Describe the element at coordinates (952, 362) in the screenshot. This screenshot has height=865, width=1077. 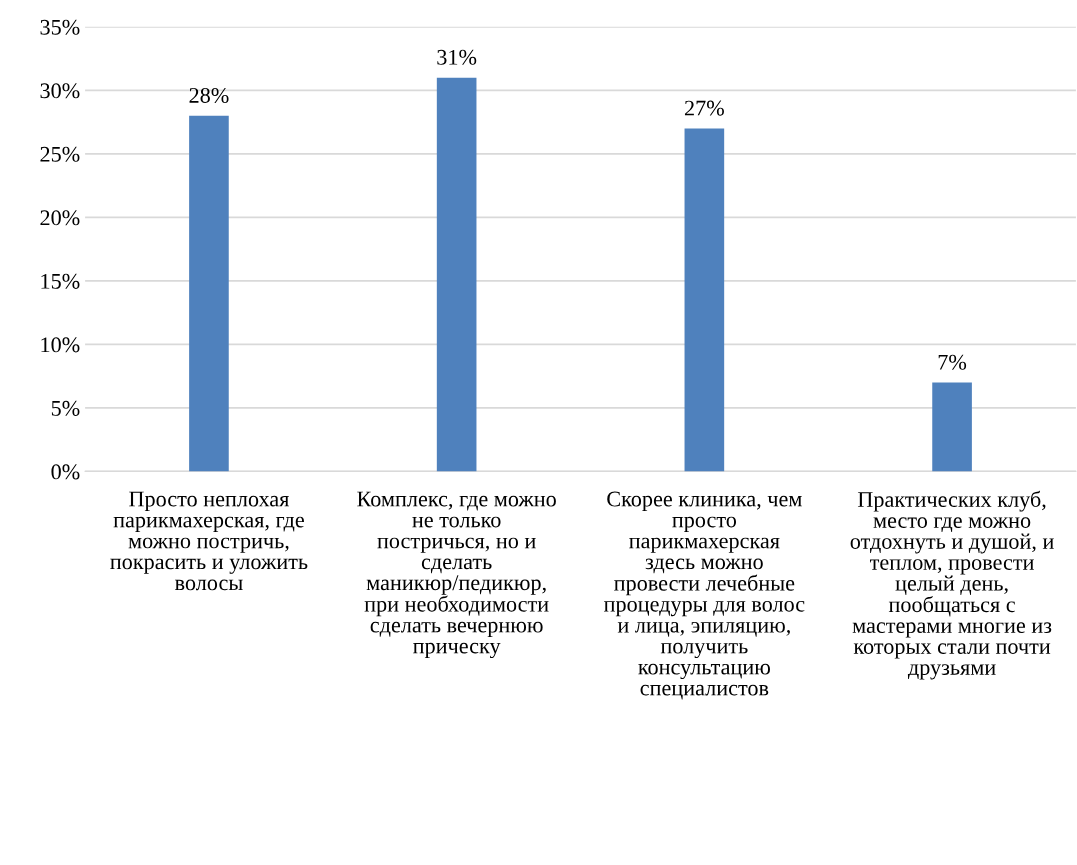
I see `data-label: 7%` at that location.